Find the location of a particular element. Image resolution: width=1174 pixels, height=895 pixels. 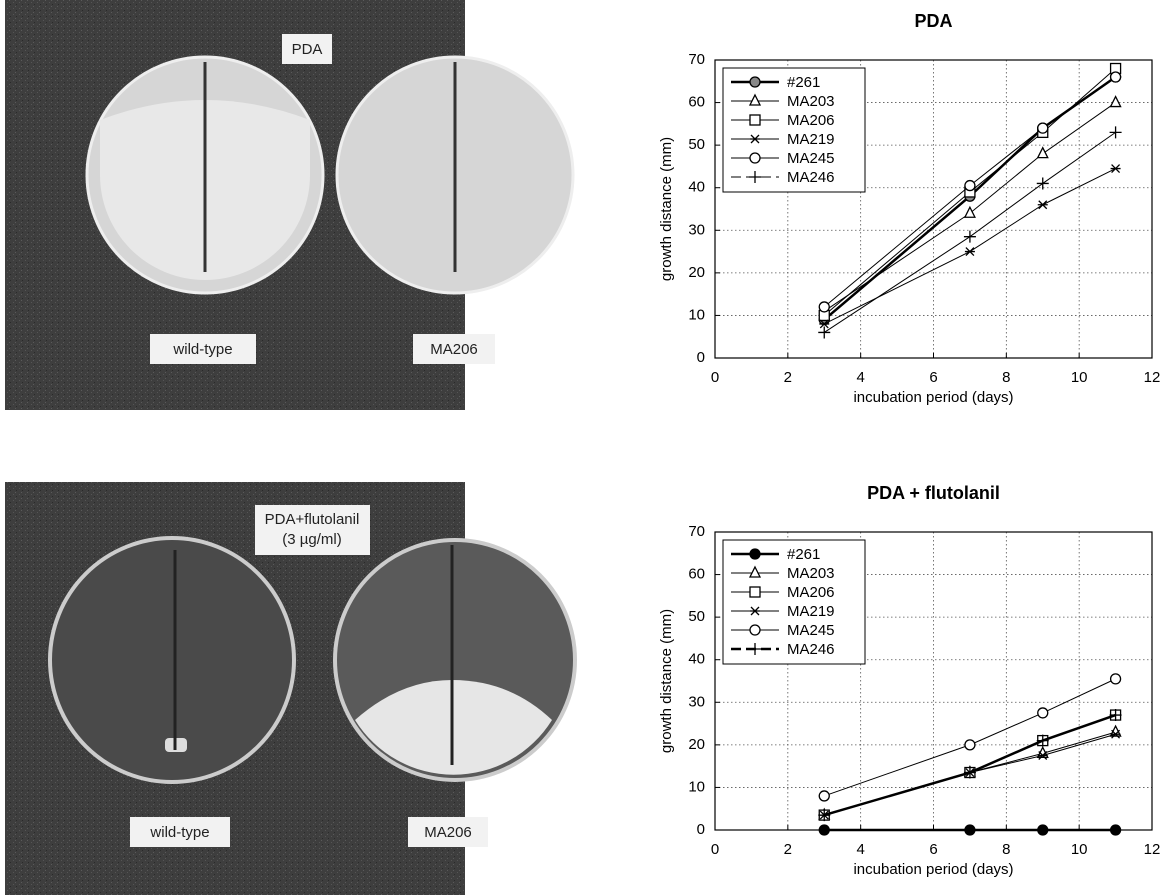

legend-label: #261 is located at coordinates (803, 82).